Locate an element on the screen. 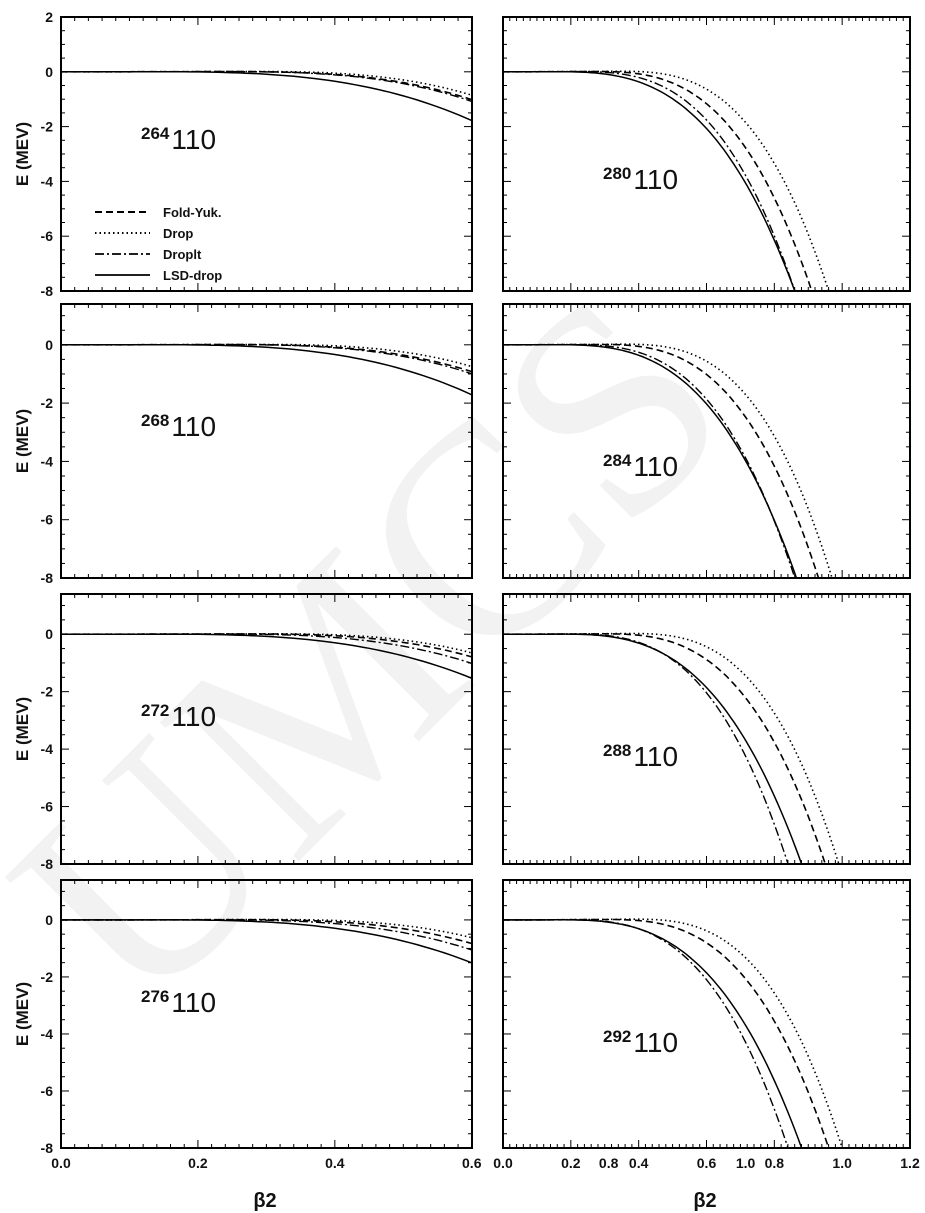 Image resolution: width=925 pixels, height=1213 pixels. nucleus-label: 264110 is located at coordinates (178, 139).